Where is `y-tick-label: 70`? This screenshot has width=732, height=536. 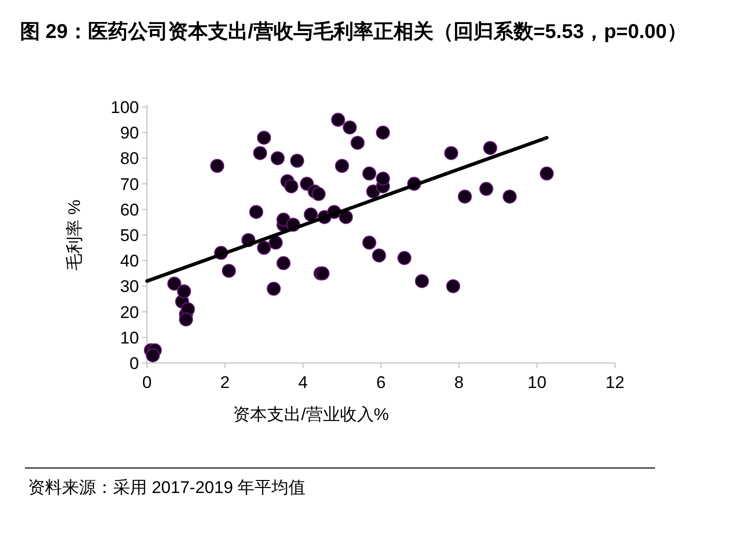
y-tick-label: 70 is located at coordinates (129, 184).